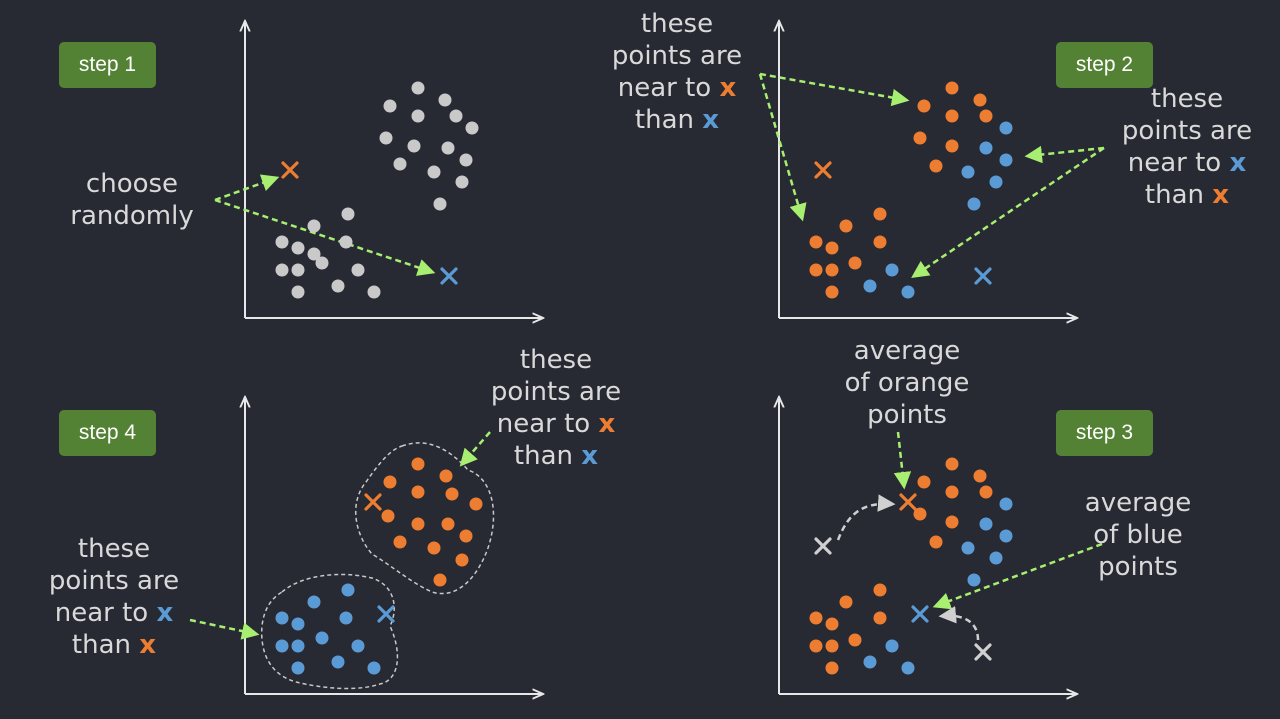 The height and width of the screenshot is (719, 1280). I want to click on average-blue-caption: average of blue points, so click(1138, 535).